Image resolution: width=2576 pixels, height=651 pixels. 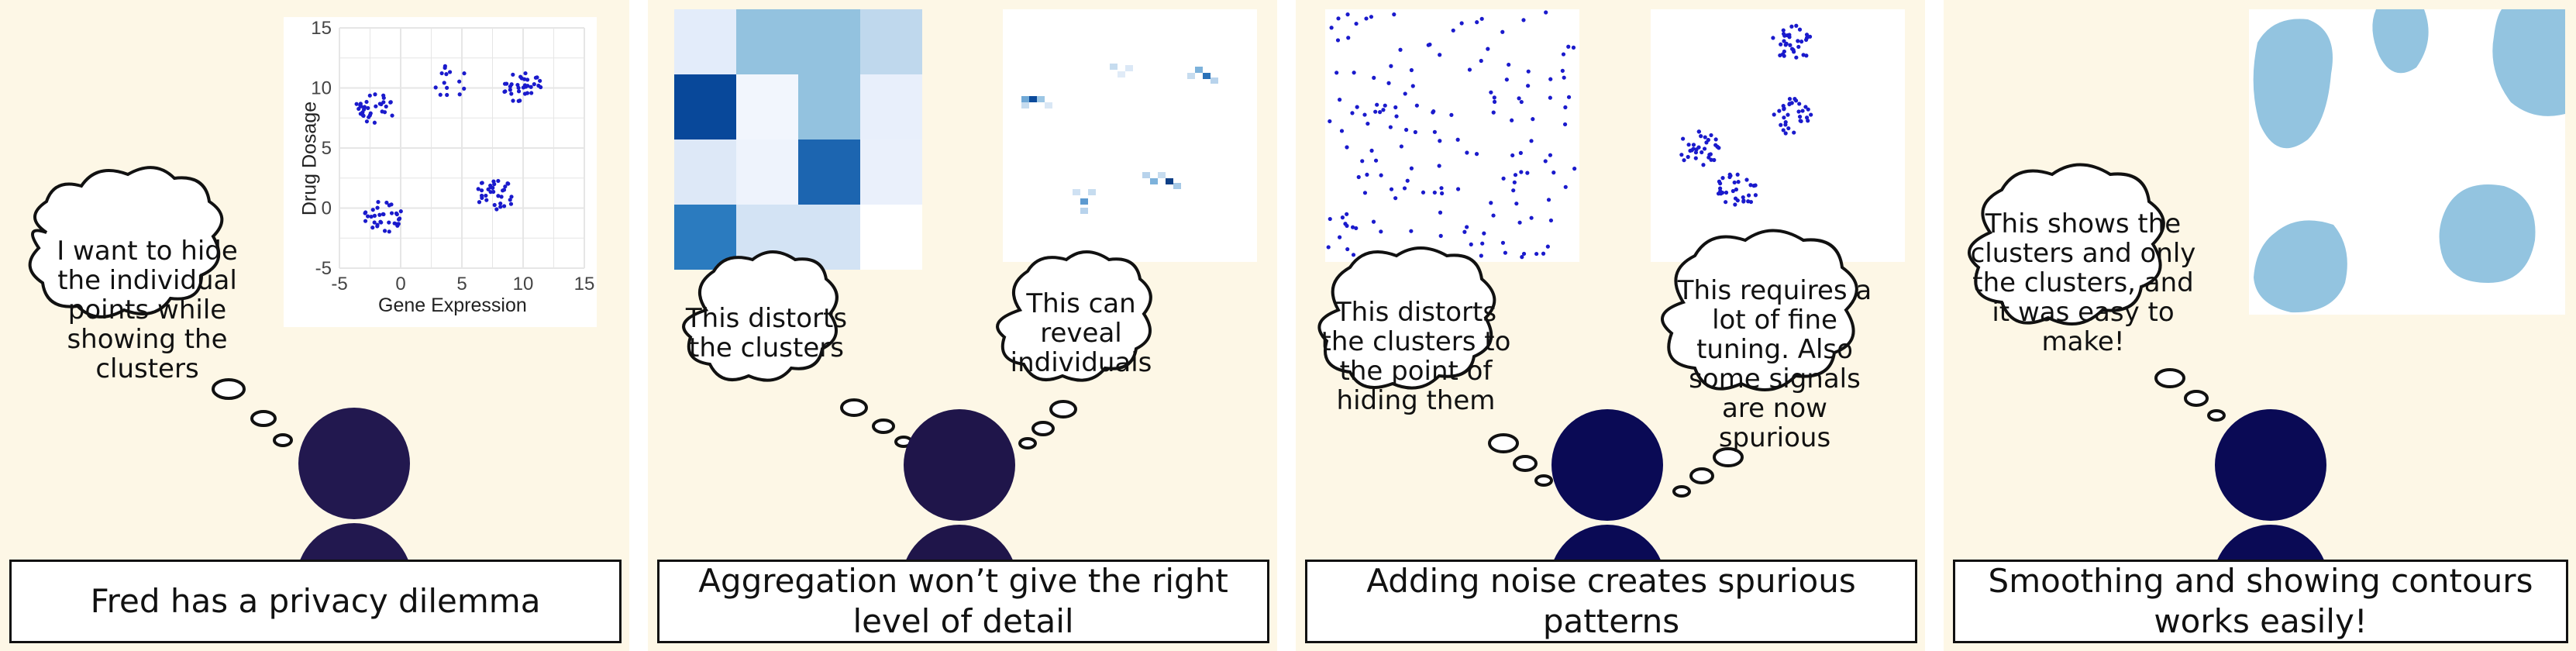 What do you see at coordinates (440, 172) in the screenshot?
I see `scatter-plot: -5 0 5 10 15 15 10 5 0 -5` at bounding box center [440, 172].